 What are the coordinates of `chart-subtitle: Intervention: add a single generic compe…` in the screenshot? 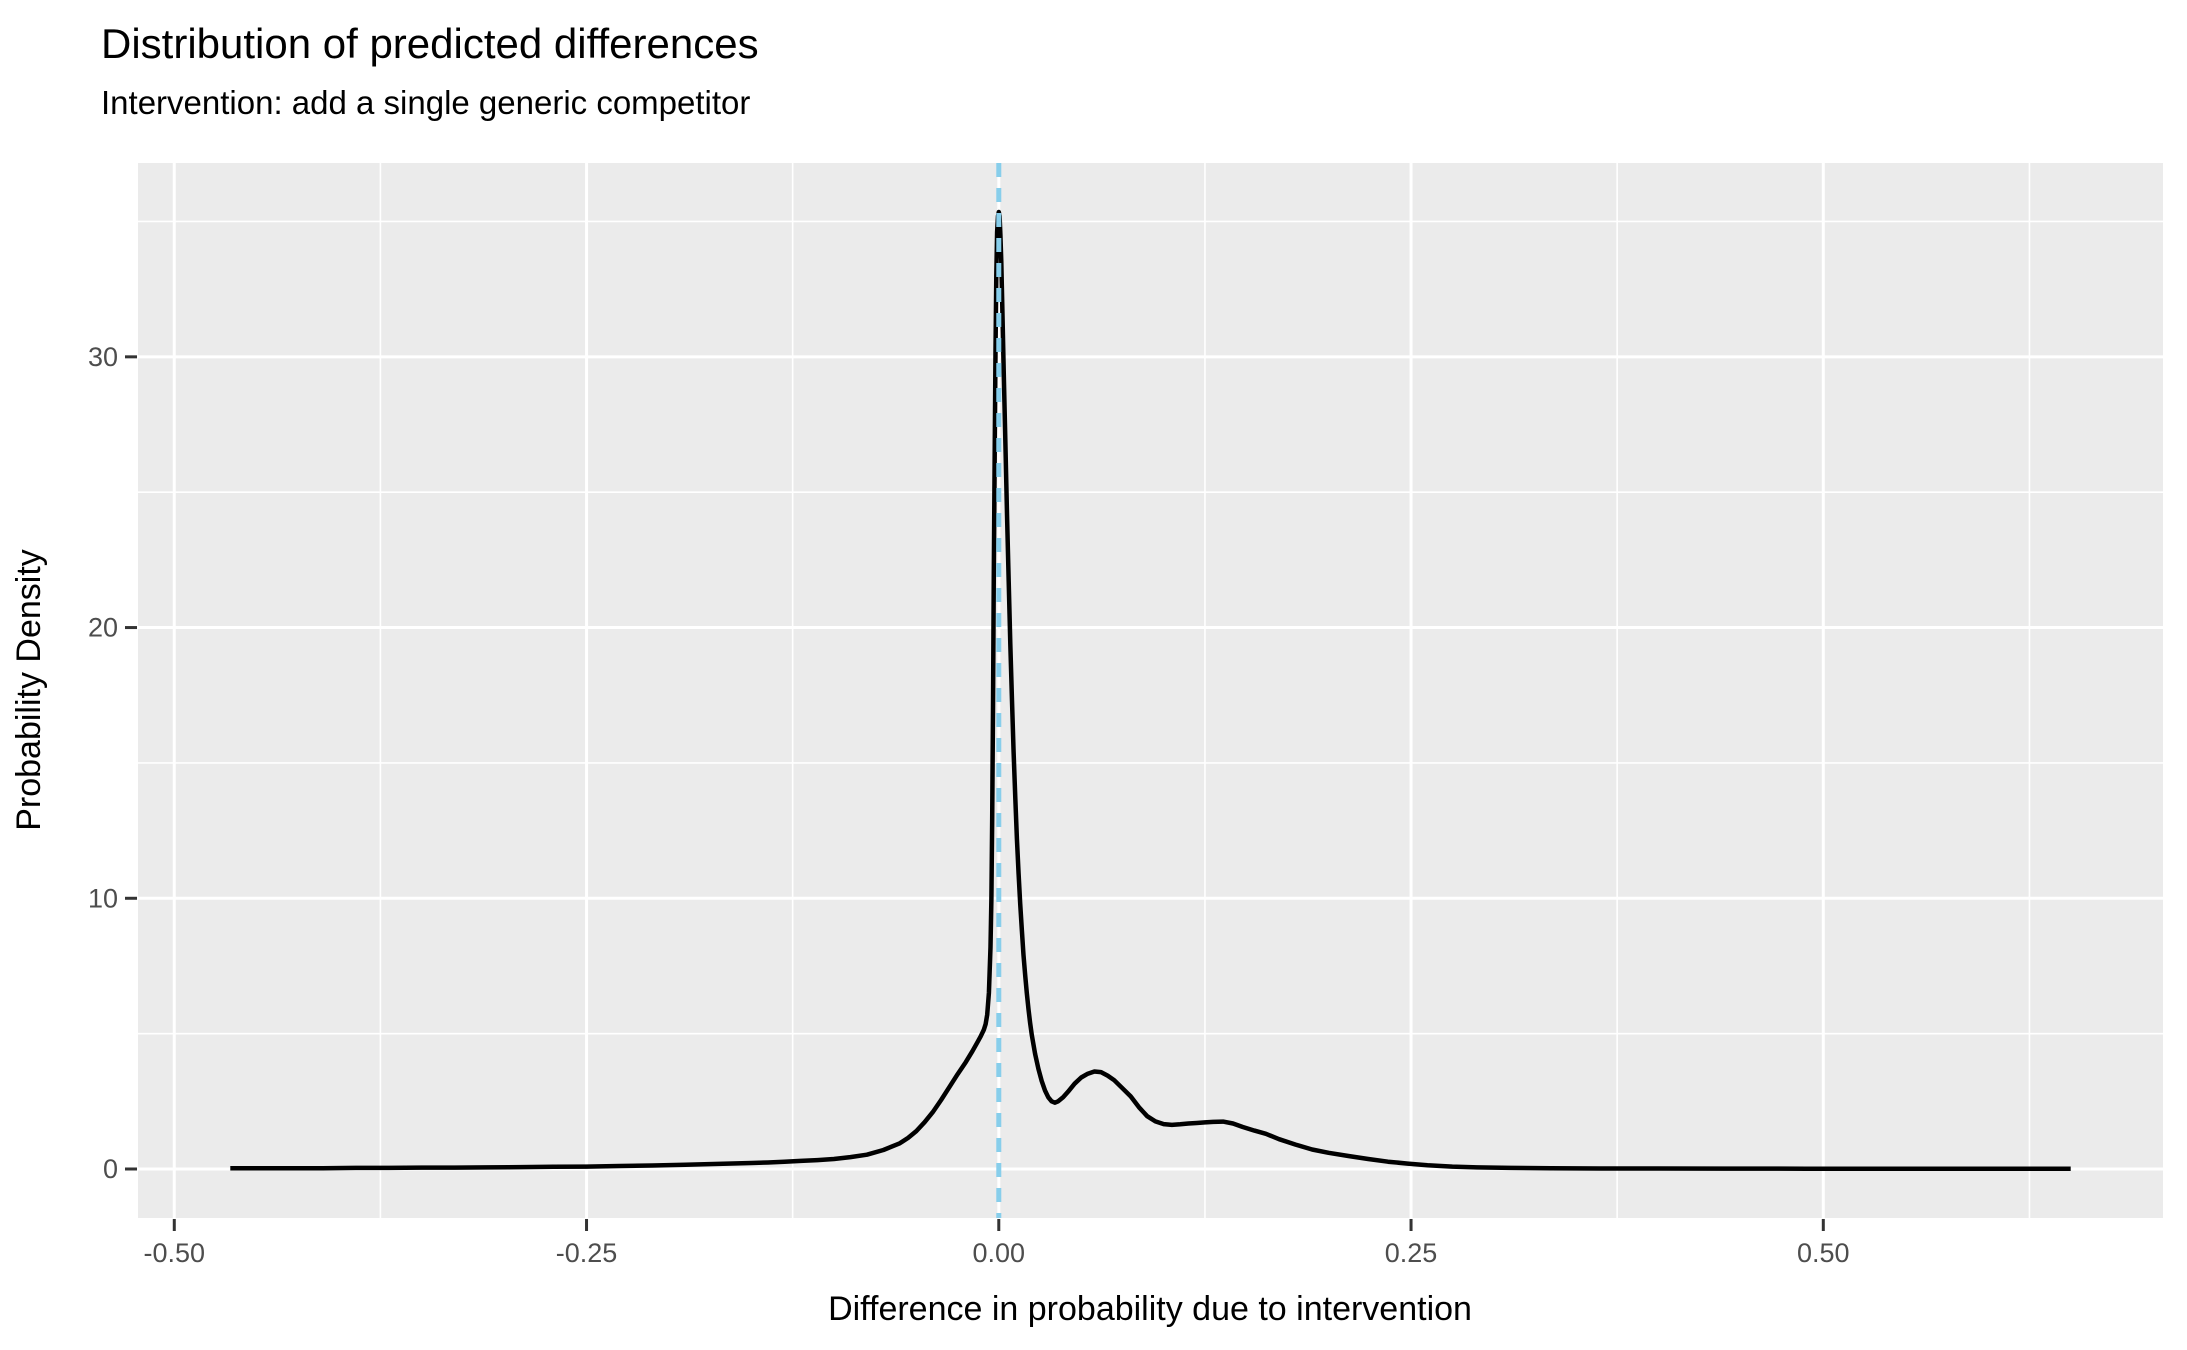 It's located at (425, 102).